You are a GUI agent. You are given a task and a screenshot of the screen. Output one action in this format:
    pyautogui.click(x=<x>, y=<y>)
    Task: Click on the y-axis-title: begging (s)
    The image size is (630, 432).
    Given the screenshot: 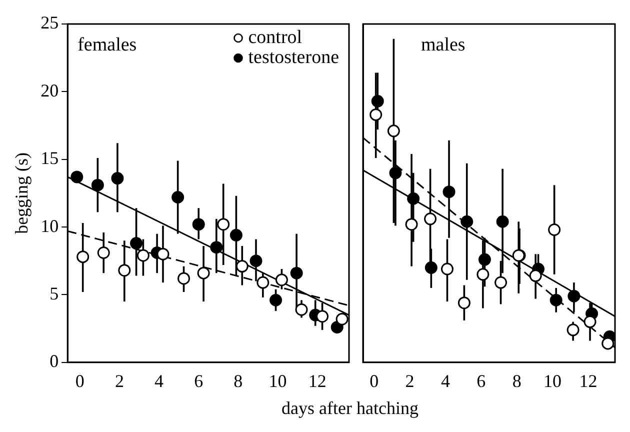 What is the action you would take?
    pyautogui.click(x=22, y=193)
    